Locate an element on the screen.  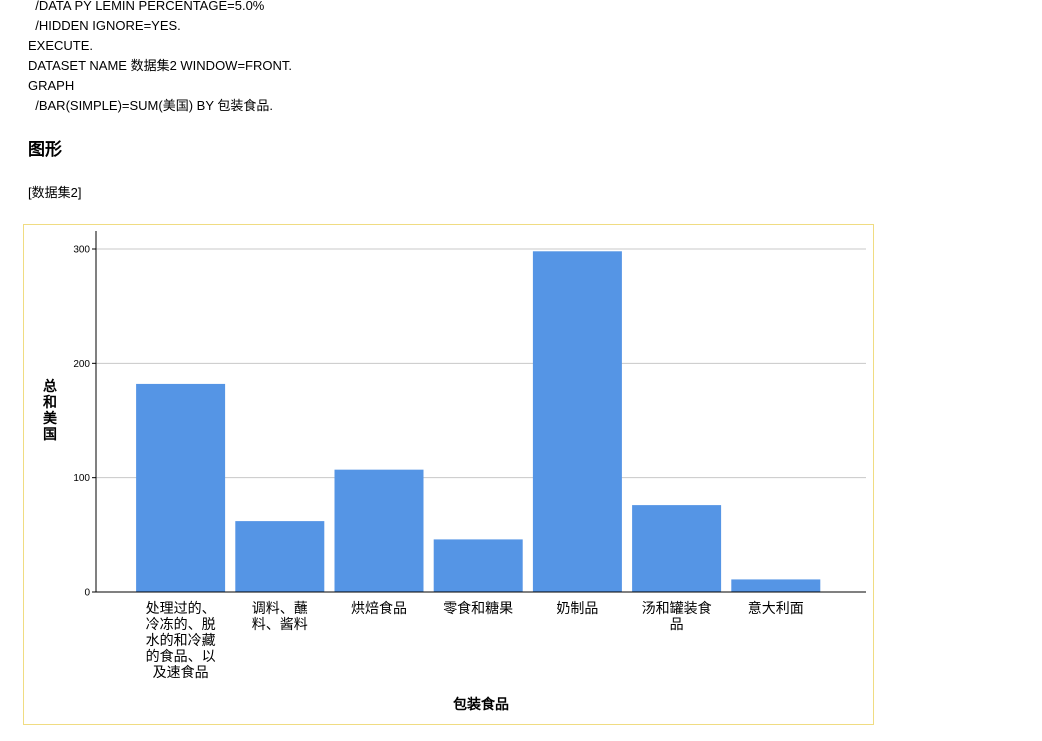
y-tick-label: 200 is located at coordinates (81, 364).